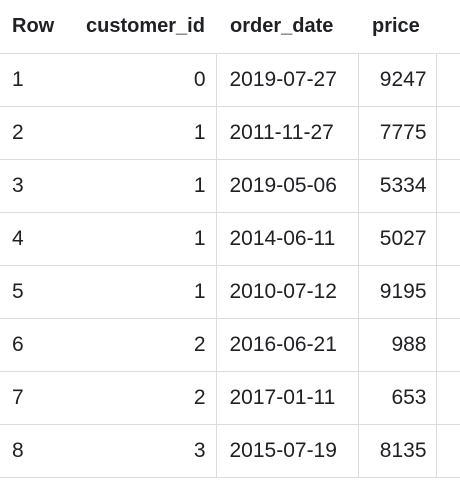  Describe the element at coordinates (36, 451) in the screenshot. I see `row-number-cell: 8` at that location.